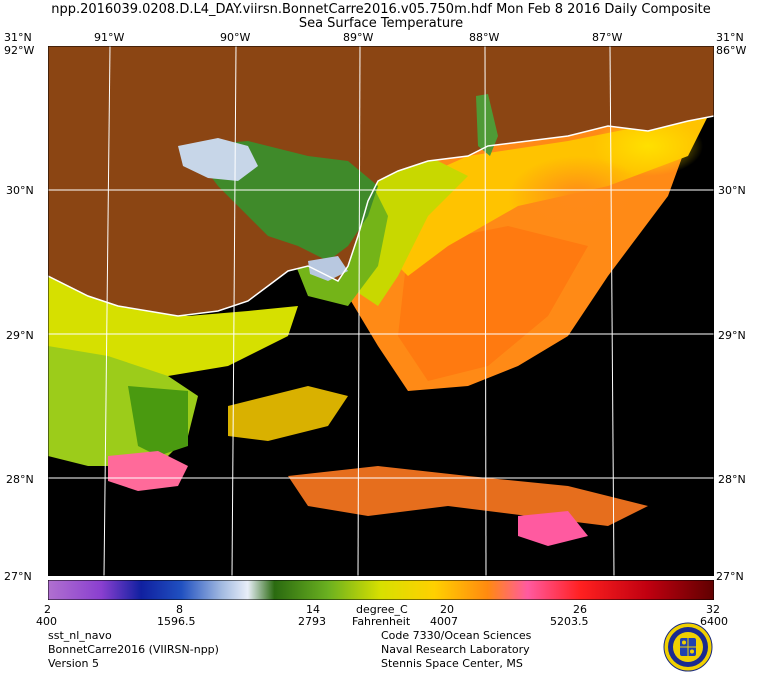 The height and width of the screenshot is (674, 762). Describe the element at coordinates (158, 421) in the screenshot. I see `western-shelf-dark-green` at that location.